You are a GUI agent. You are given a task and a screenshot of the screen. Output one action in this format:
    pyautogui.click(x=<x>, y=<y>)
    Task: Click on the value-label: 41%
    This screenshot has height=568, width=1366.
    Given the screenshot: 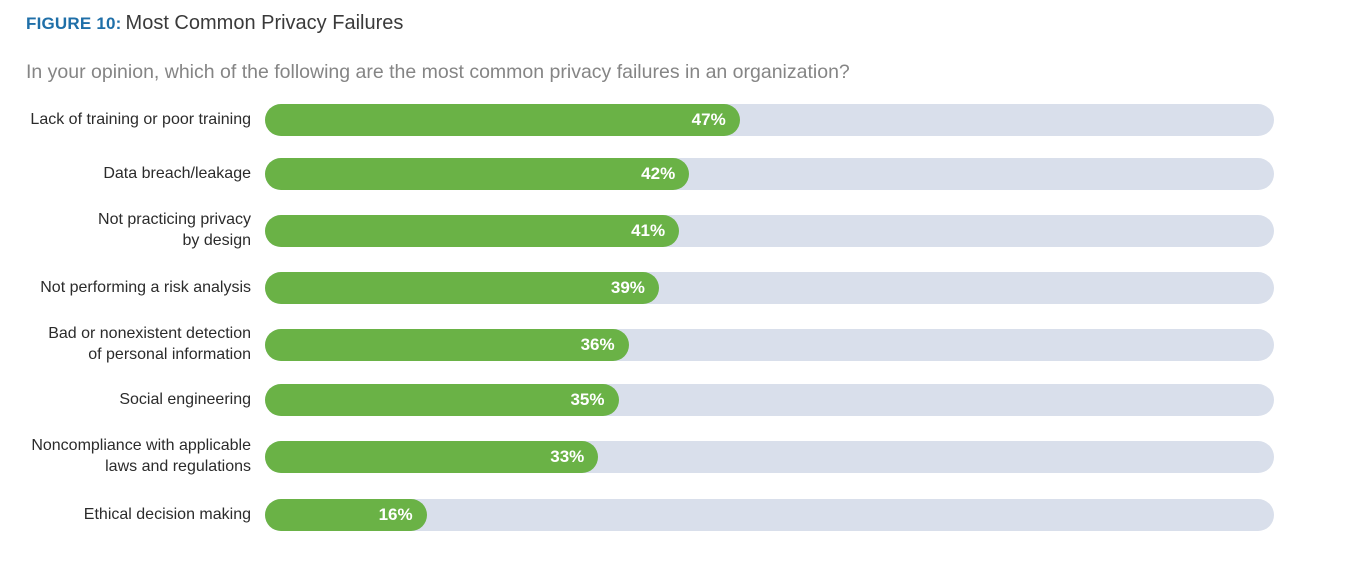 What is the action you would take?
    pyautogui.click(x=648, y=230)
    